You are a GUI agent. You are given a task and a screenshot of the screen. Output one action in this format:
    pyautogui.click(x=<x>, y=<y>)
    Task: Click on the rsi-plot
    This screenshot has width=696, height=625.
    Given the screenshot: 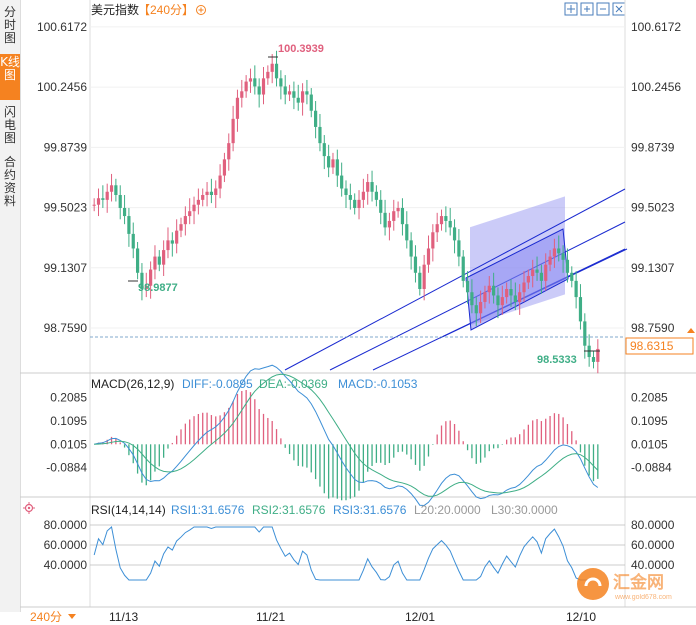 What is the action you would take?
    pyautogui.click(x=345, y=553)
    